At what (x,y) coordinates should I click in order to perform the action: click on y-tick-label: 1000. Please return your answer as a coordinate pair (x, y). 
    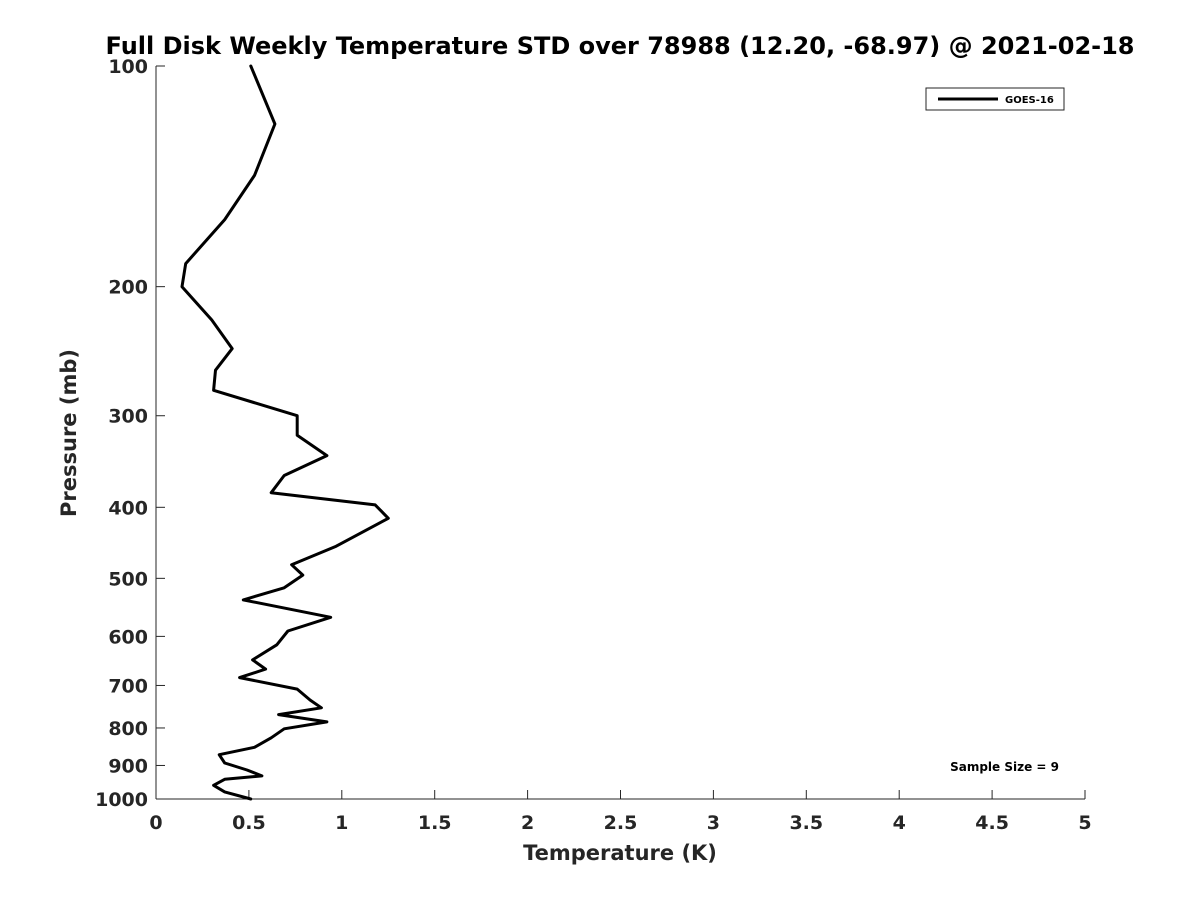
    Looking at the image, I should click on (121, 800).